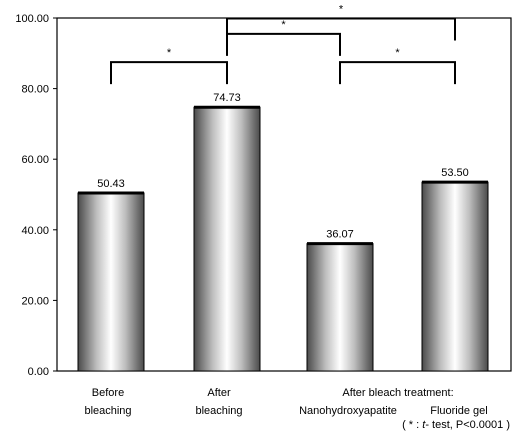  I want to click on group-label: After bleach treatment:, so click(397, 393).